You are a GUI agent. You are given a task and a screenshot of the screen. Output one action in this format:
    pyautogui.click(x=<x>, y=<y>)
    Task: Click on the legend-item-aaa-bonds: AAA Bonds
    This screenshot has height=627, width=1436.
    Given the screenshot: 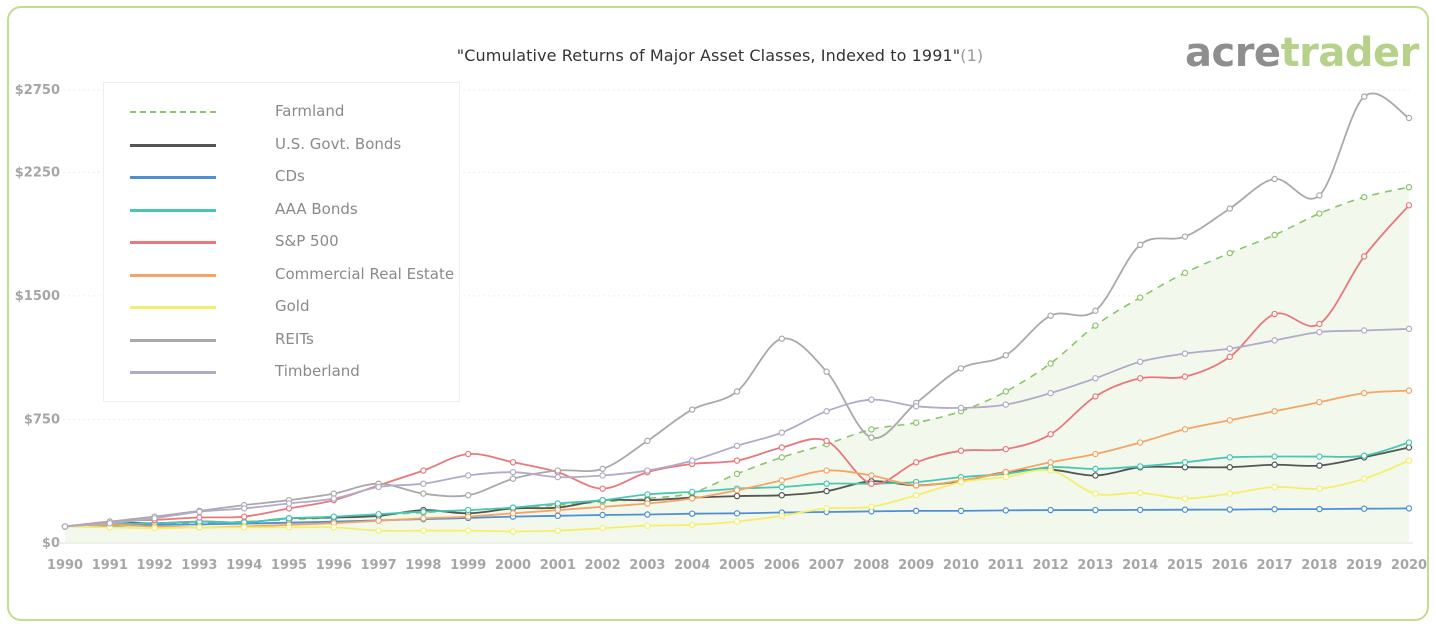 What is the action you would take?
    pyautogui.click(x=290, y=210)
    